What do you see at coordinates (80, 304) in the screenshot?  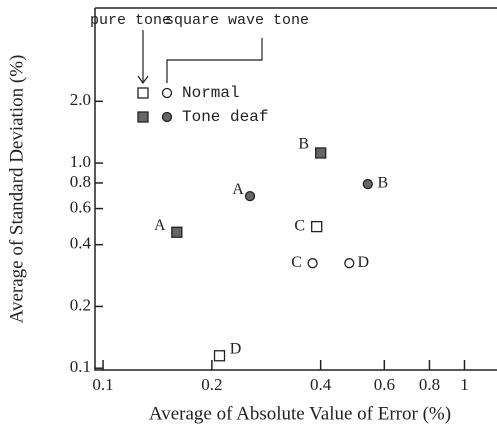 I see `y-tick-label: 0.2` at bounding box center [80, 304].